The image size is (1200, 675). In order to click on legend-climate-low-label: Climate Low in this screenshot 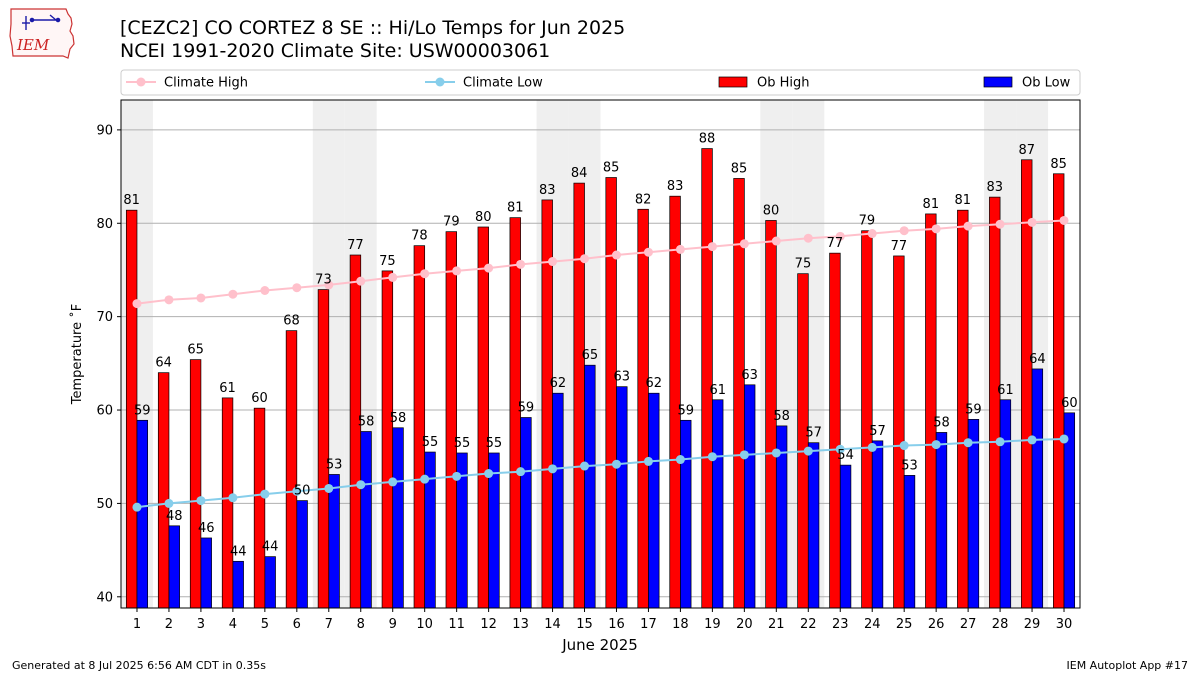, I will do `click(503, 83)`.